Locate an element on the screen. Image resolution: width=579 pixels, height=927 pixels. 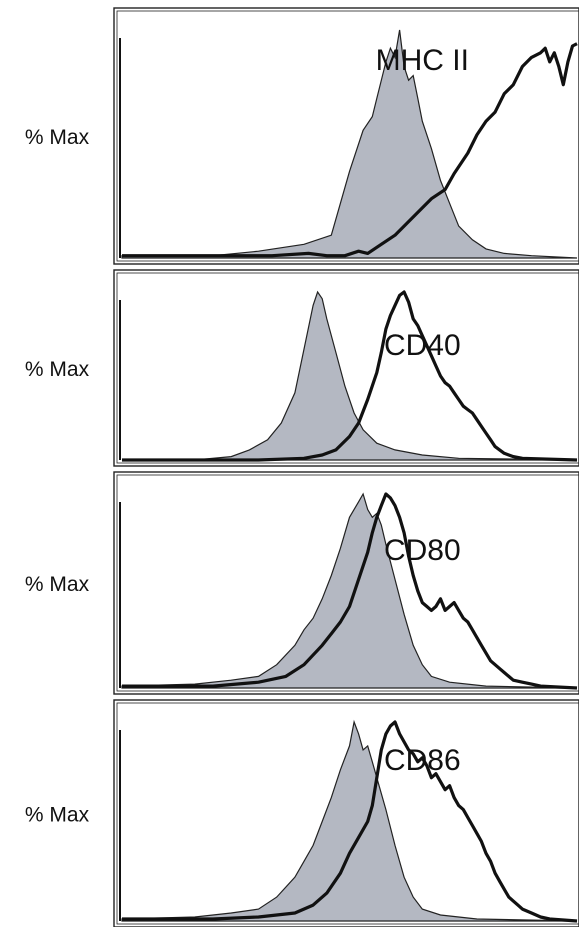
sample-histogram is located at coordinates (350, 376).